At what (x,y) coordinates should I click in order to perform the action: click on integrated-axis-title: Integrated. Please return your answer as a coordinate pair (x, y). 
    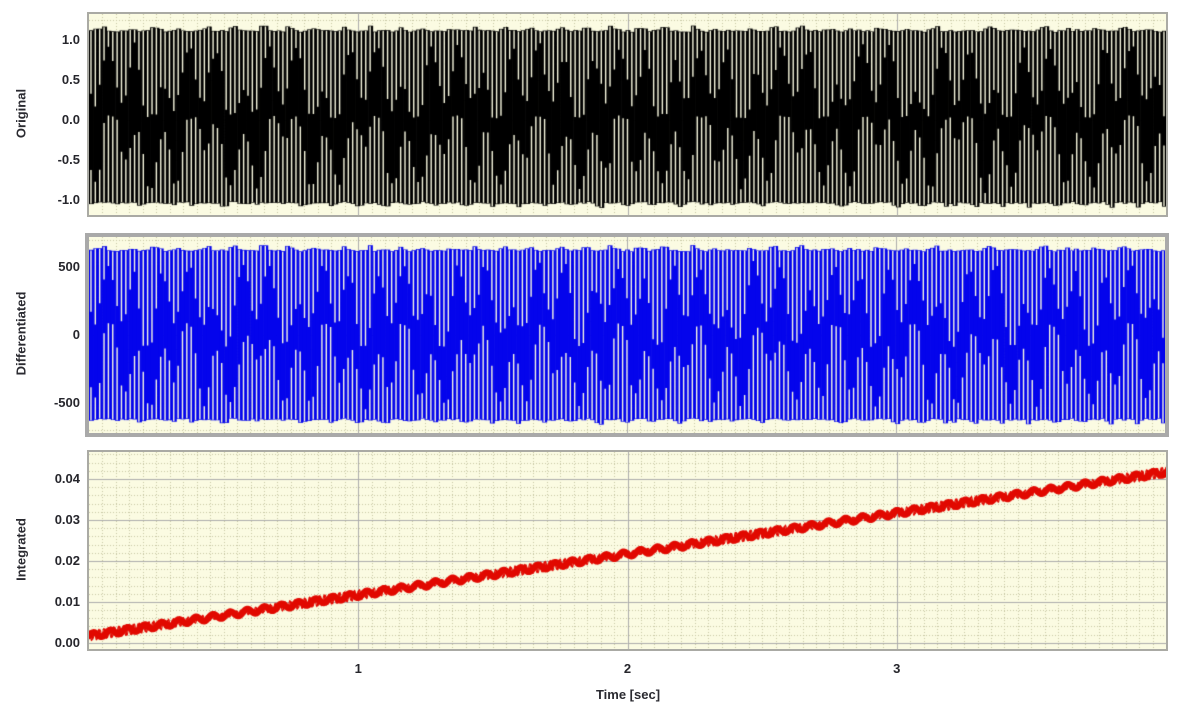
    Looking at the image, I should click on (21, 549).